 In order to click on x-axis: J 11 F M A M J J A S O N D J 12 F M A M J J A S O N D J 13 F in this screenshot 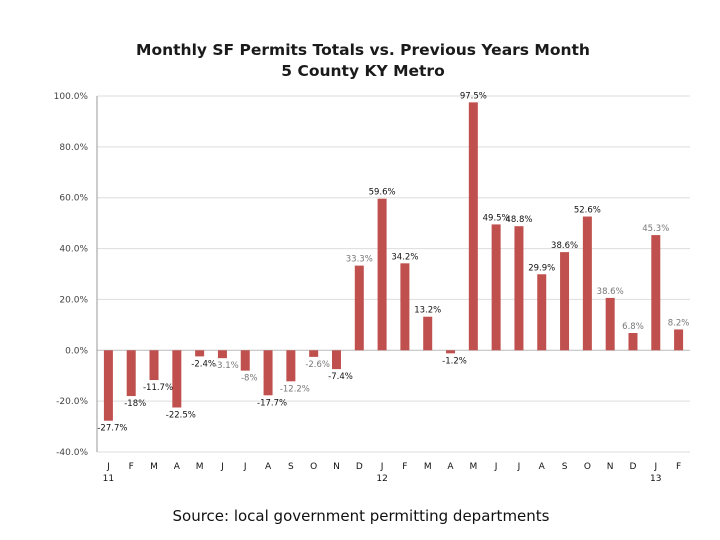, I will do `click(392, 473)`.